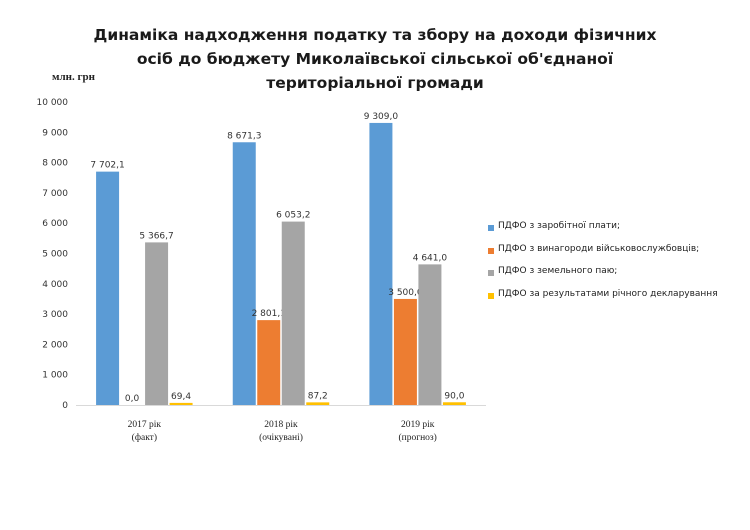  What do you see at coordinates (598, 249) in the screenshot?
I see `legend-label: ПДФО з винагороди військовослужбовців;` at bounding box center [598, 249].